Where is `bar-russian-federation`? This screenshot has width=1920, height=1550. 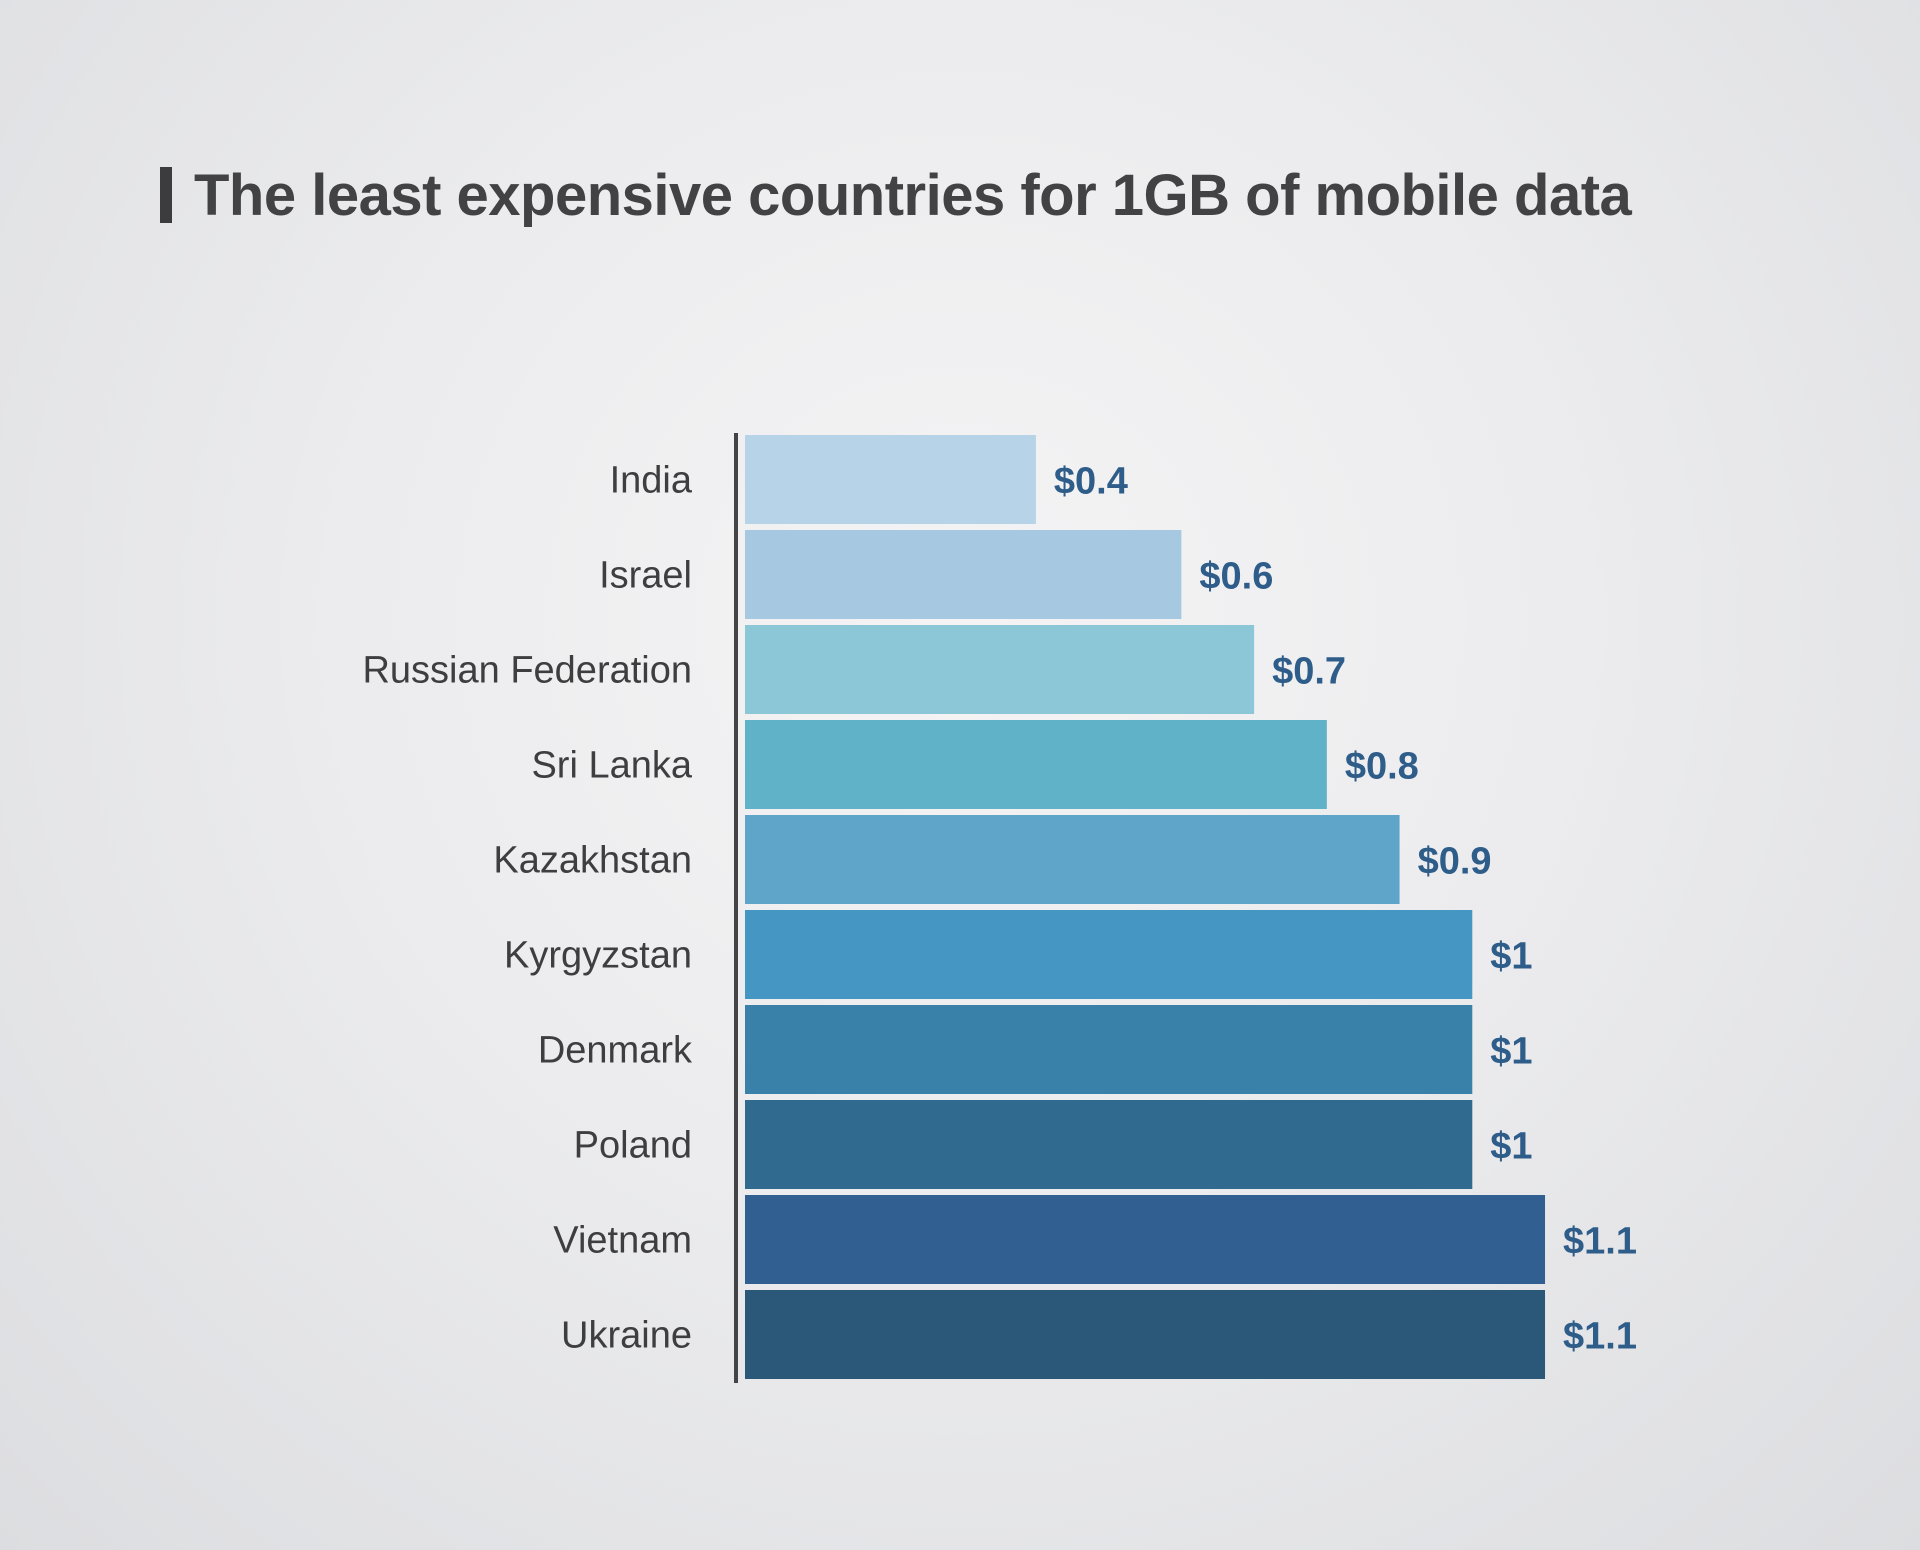 bar-russian-federation is located at coordinates (1000, 669).